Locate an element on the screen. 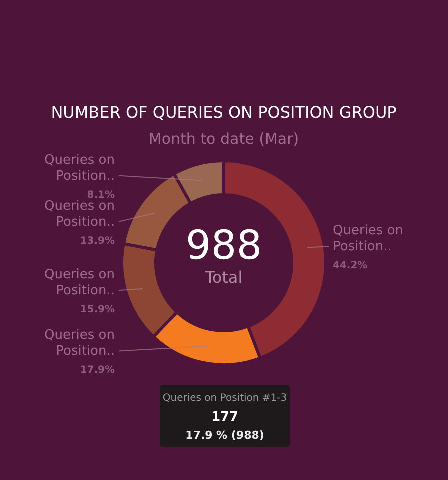 The image size is (448, 480). data-label: 8.1% is located at coordinates (101, 195).